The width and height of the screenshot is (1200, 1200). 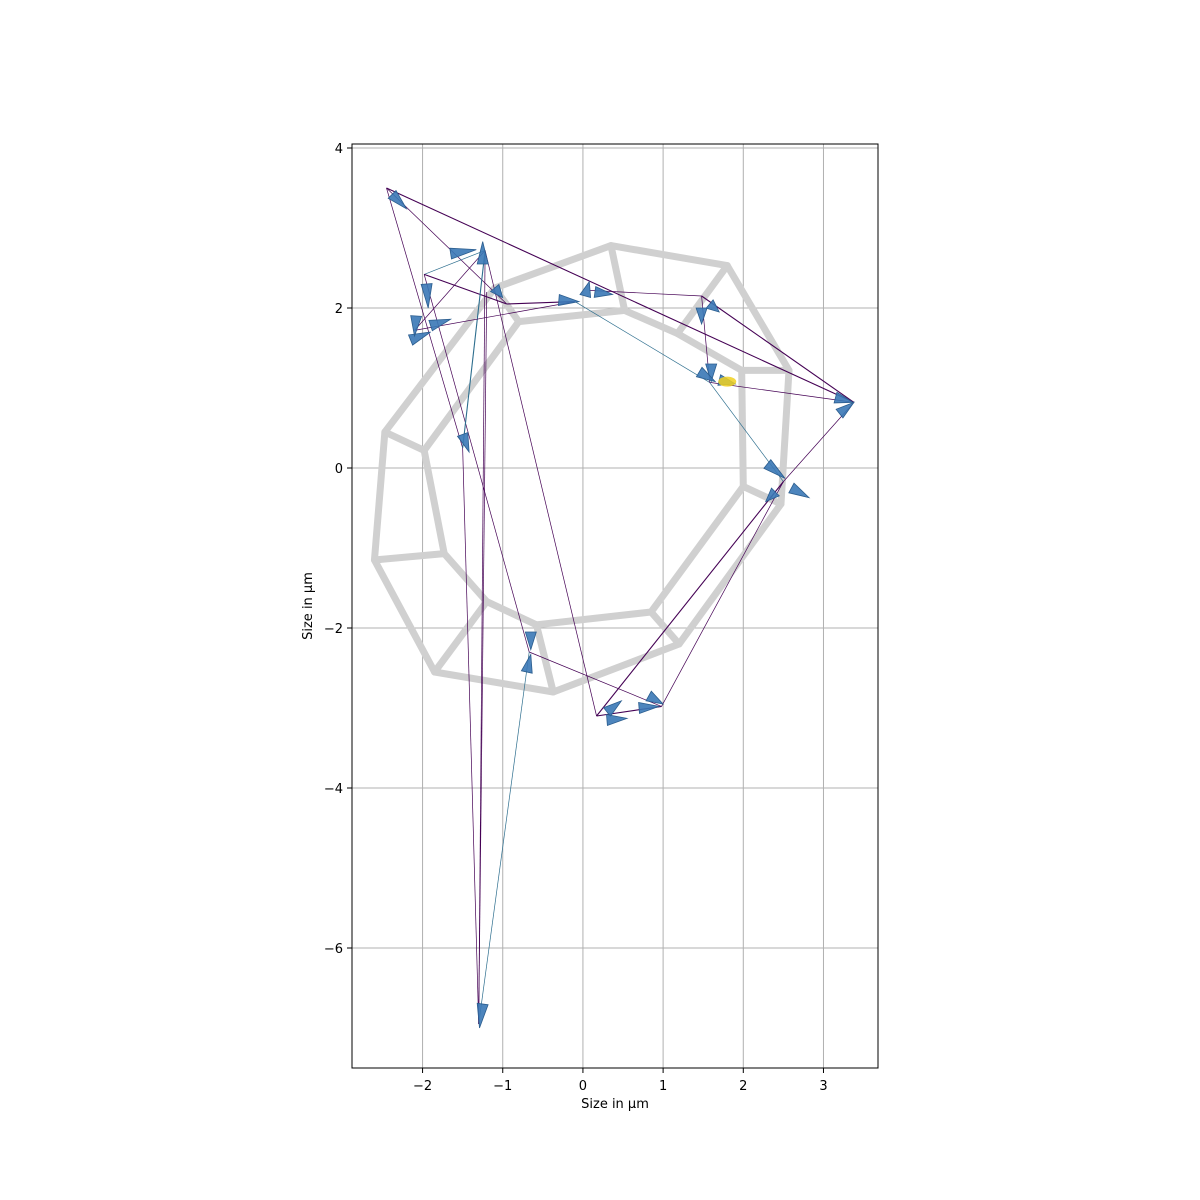 What do you see at coordinates (615, 1104) in the screenshot?
I see `x-axis-label: Size in µm` at bounding box center [615, 1104].